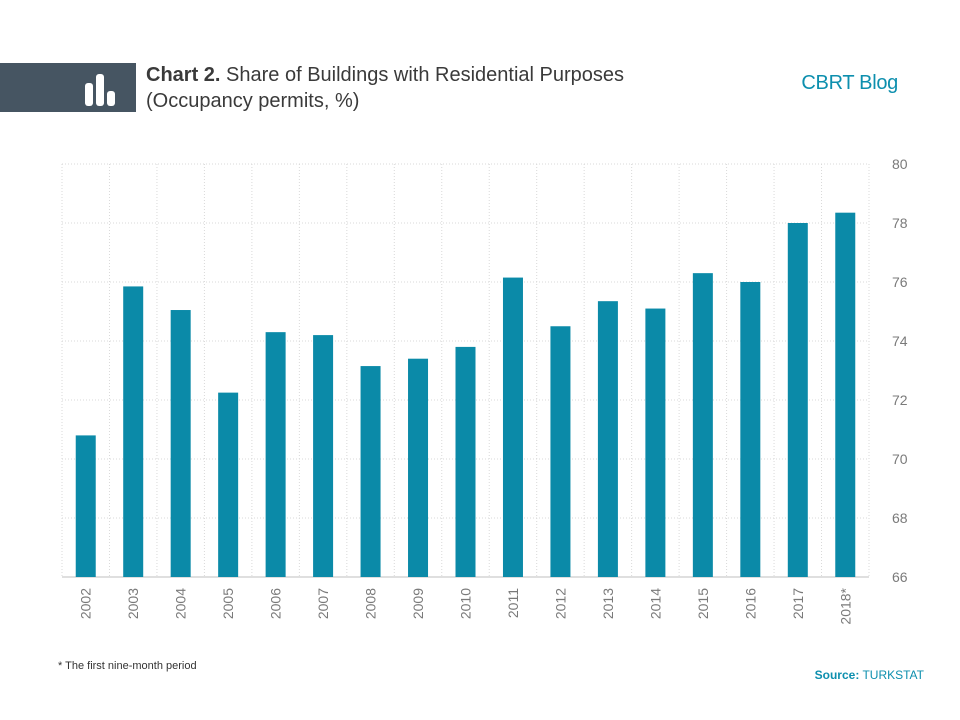 The image size is (960, 720). Describe the element at coordinates (466, 603) in the screenshot. I see `x-tick-label: 2010` at that location.